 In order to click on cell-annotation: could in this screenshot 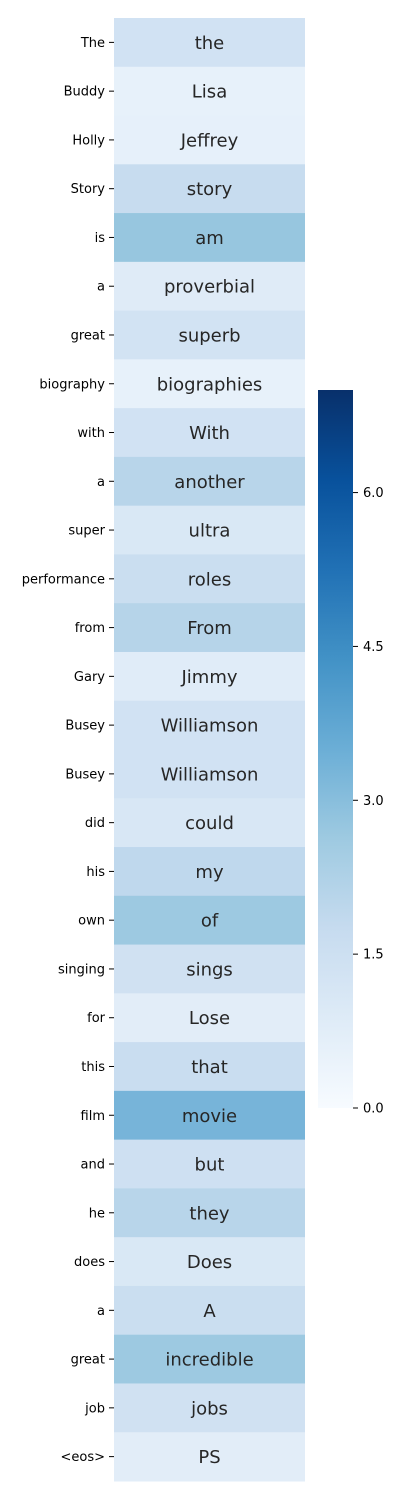, I will do `click(209, 823)`.